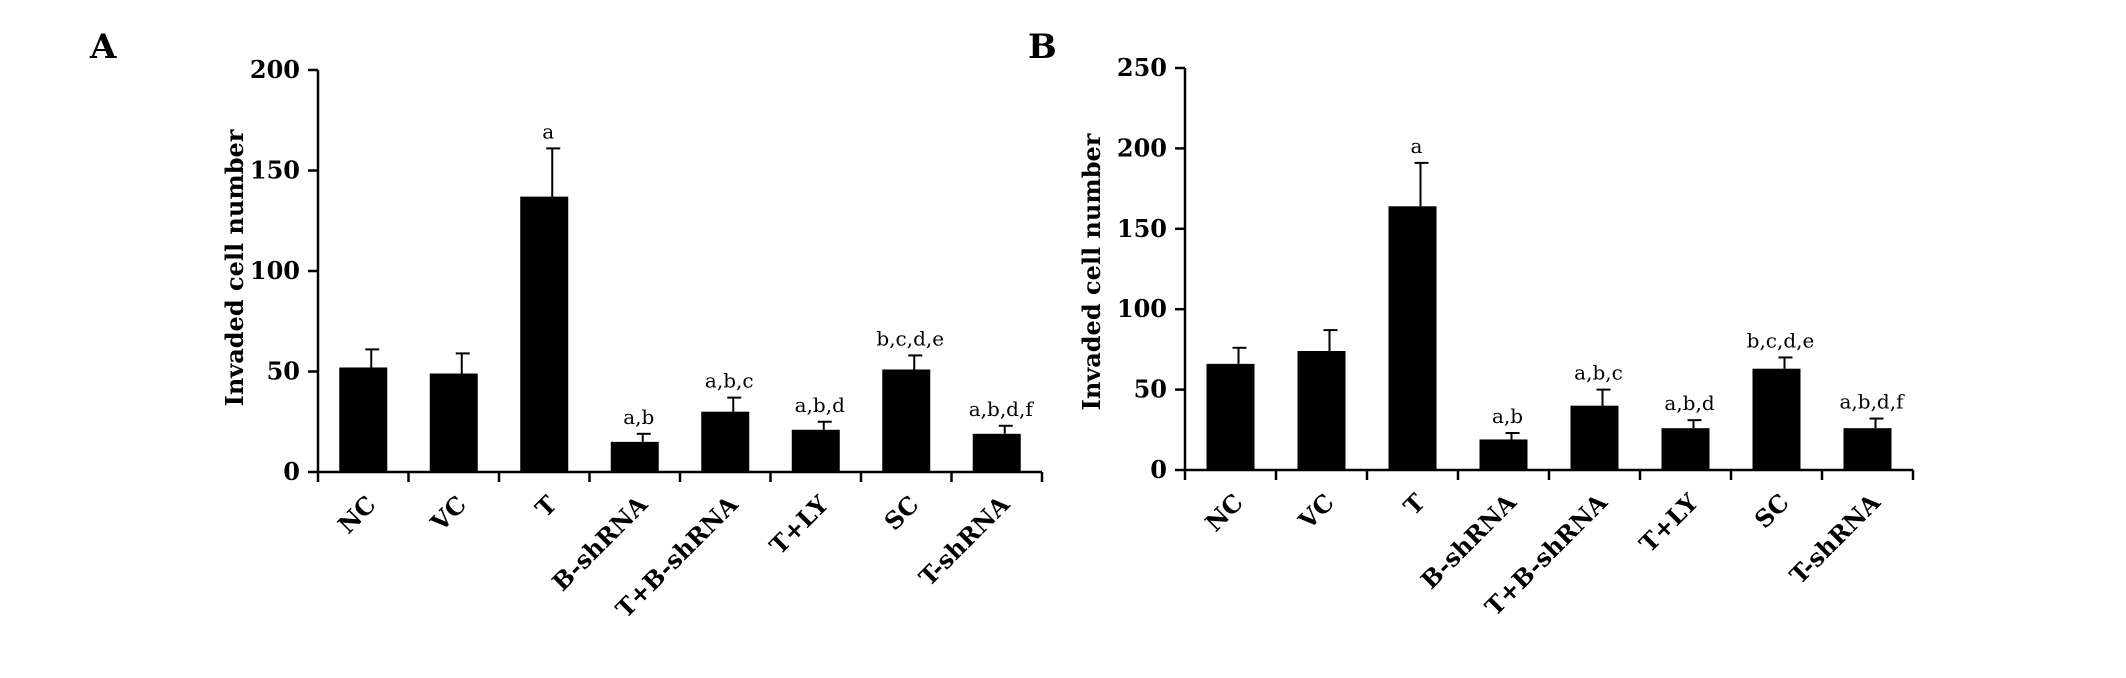 This screenshot has width=2126, height=678. What do you see at coordinates (1781, 340) in the screenshot?
I see `annotation-b-6: b,c,d,e` at bounding box center [1781, 340].